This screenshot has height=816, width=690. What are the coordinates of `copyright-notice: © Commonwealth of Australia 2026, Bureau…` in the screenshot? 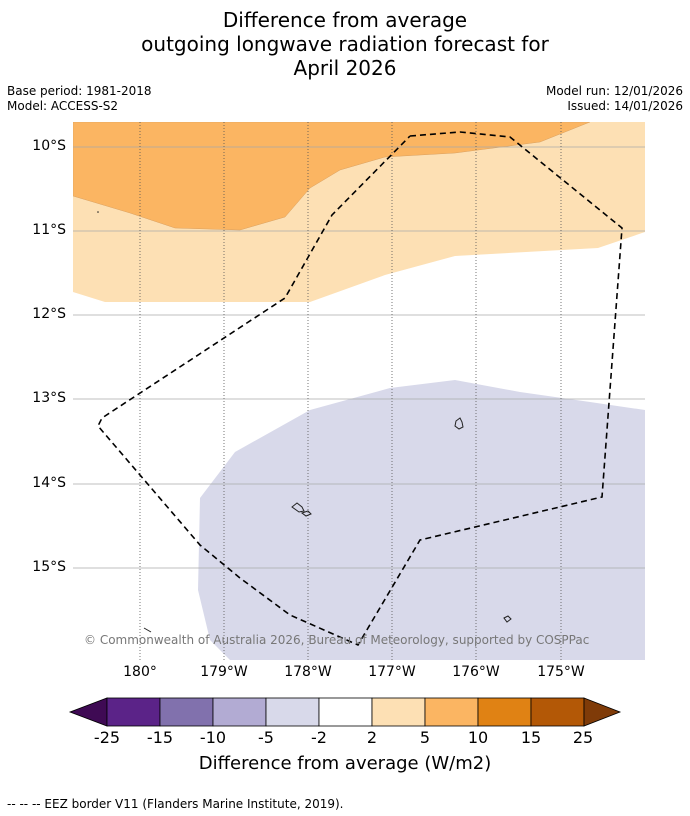 It's located at (337, 640).